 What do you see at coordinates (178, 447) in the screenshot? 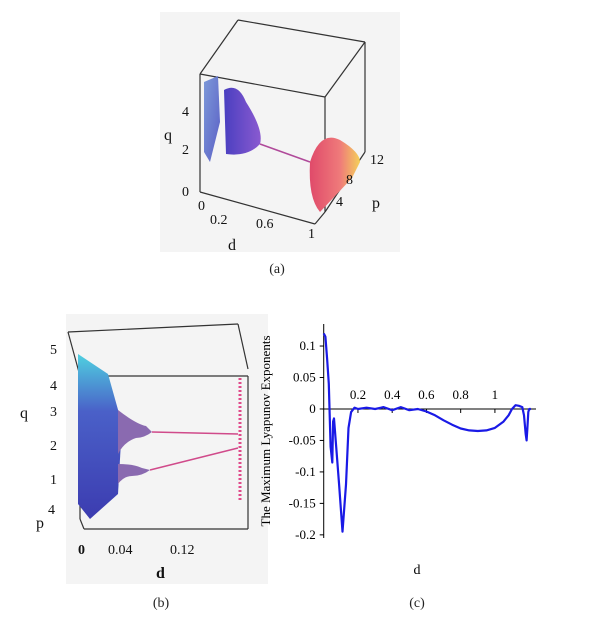
I see `branches-b` at bounding box center [178, 447].